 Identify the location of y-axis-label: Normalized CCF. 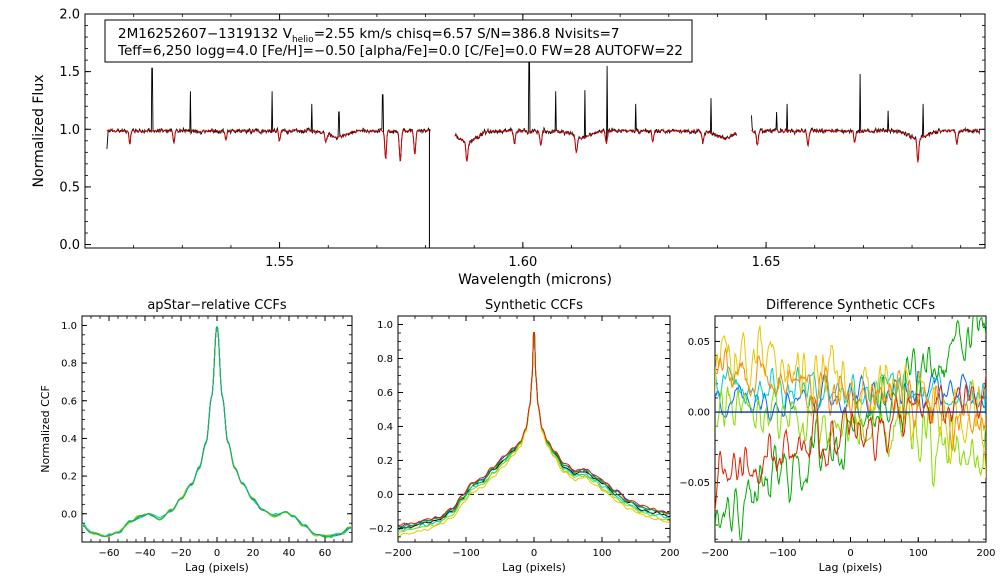
(45, 429).